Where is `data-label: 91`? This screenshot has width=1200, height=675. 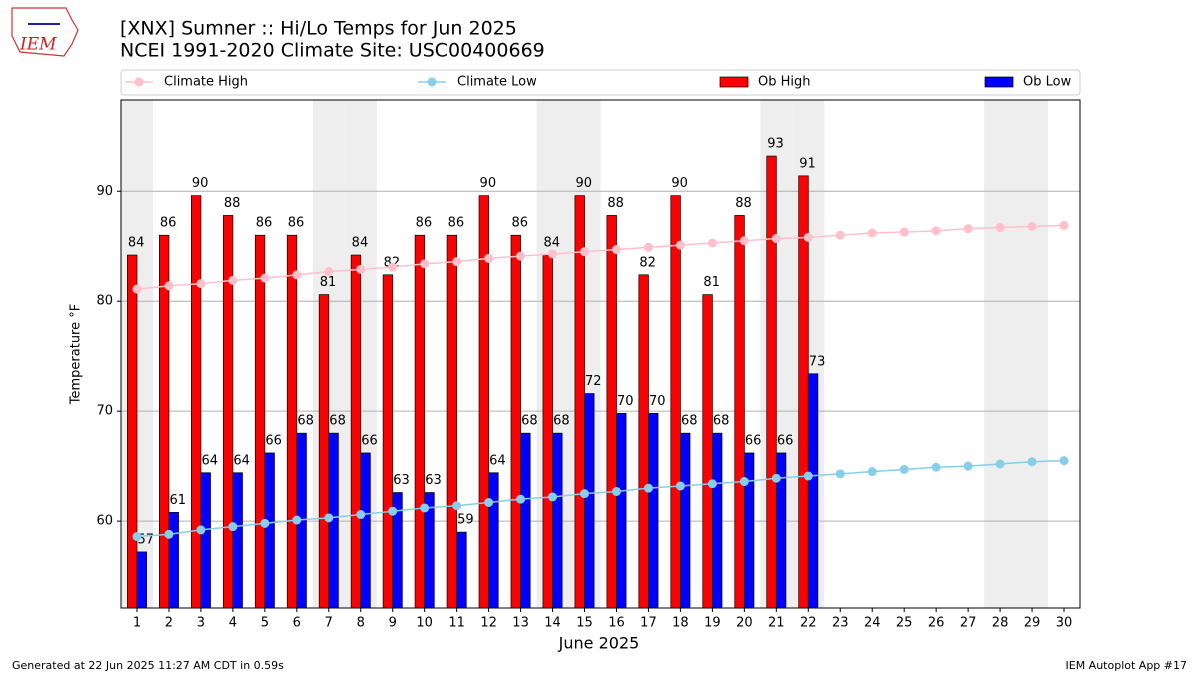 data-label: 91 is located at coordinates (807, 163).